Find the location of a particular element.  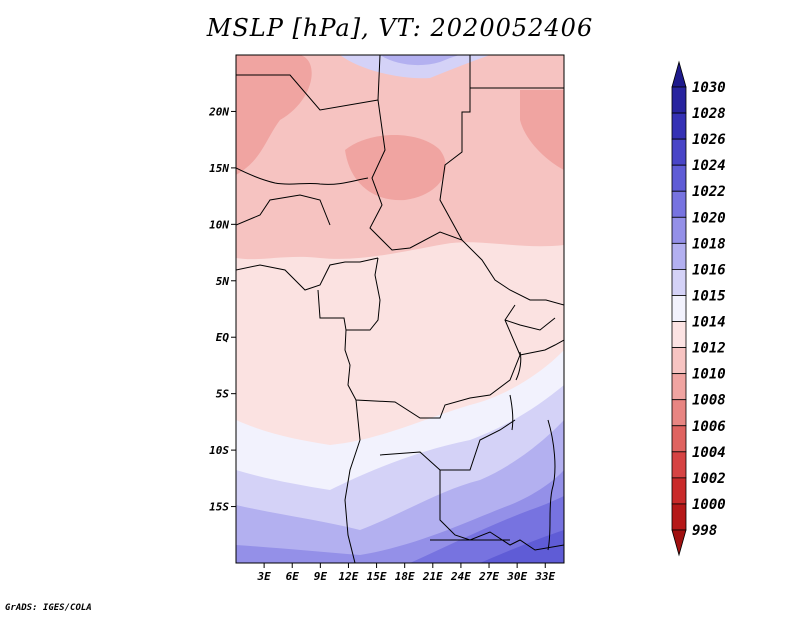

lon-tick-label: 27E is located at coordinates (488, 576).